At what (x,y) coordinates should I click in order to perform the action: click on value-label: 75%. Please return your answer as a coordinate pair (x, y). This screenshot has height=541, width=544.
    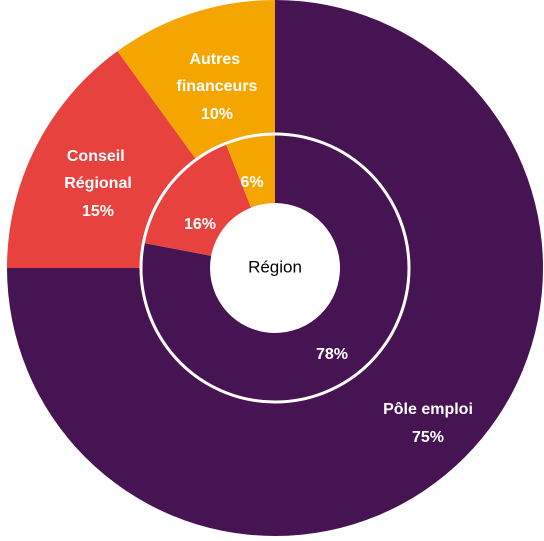
    Looking at the image, I should click on (428, 437).